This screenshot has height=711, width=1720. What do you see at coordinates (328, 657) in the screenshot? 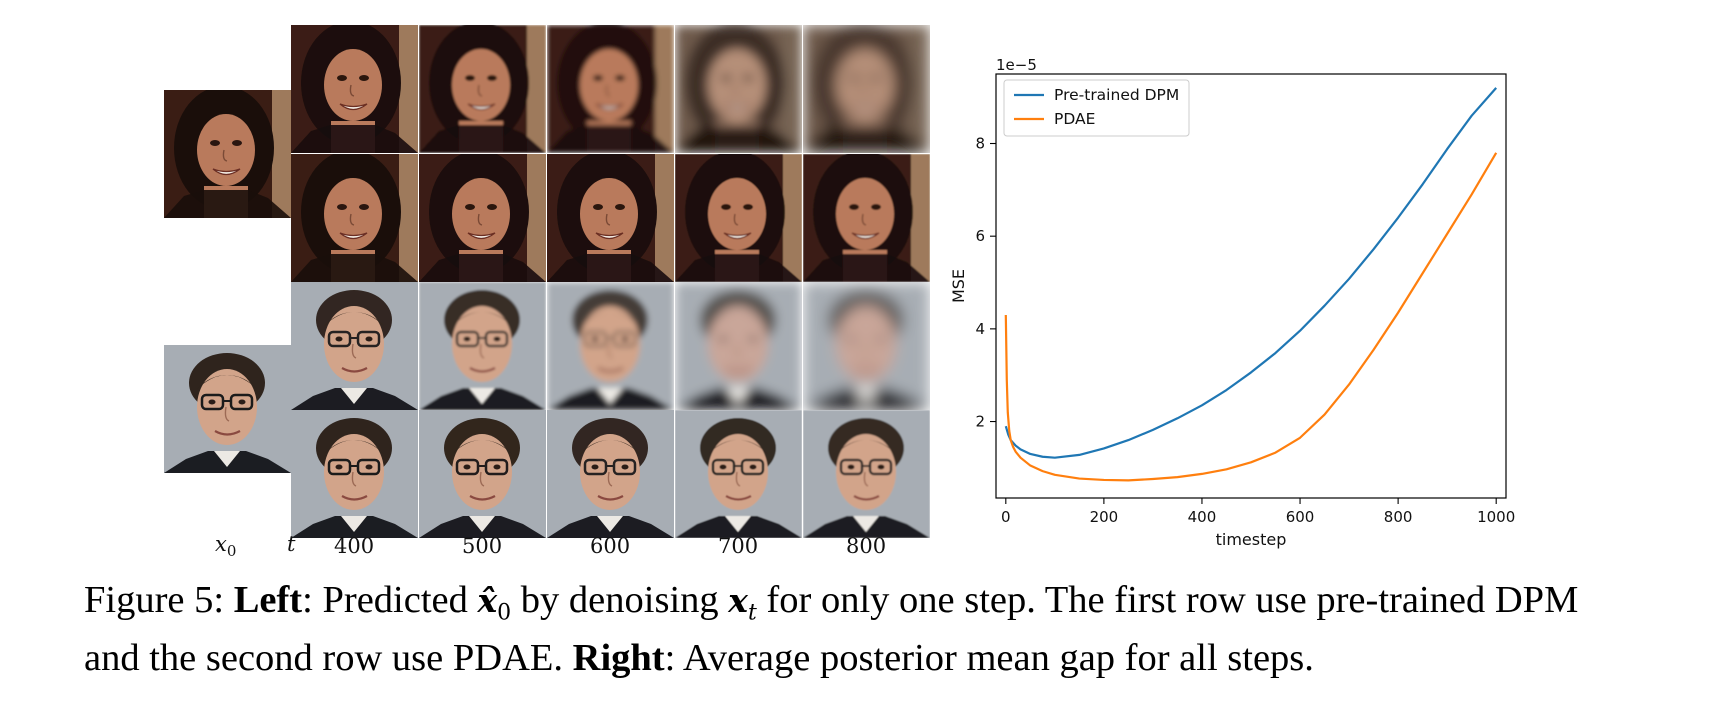
I see `caption-part4: and the second row use PDAE.` at bounding box center [328, 657].